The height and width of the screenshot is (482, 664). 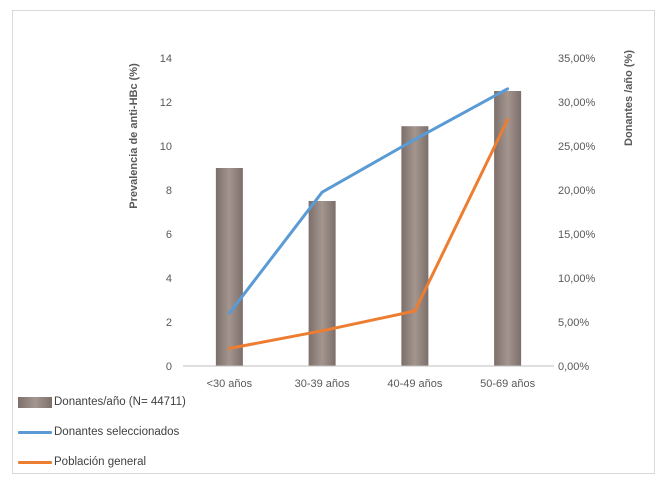 I want to click on right-axis-tick-label: 25,00%, so click(x=577, y=147).